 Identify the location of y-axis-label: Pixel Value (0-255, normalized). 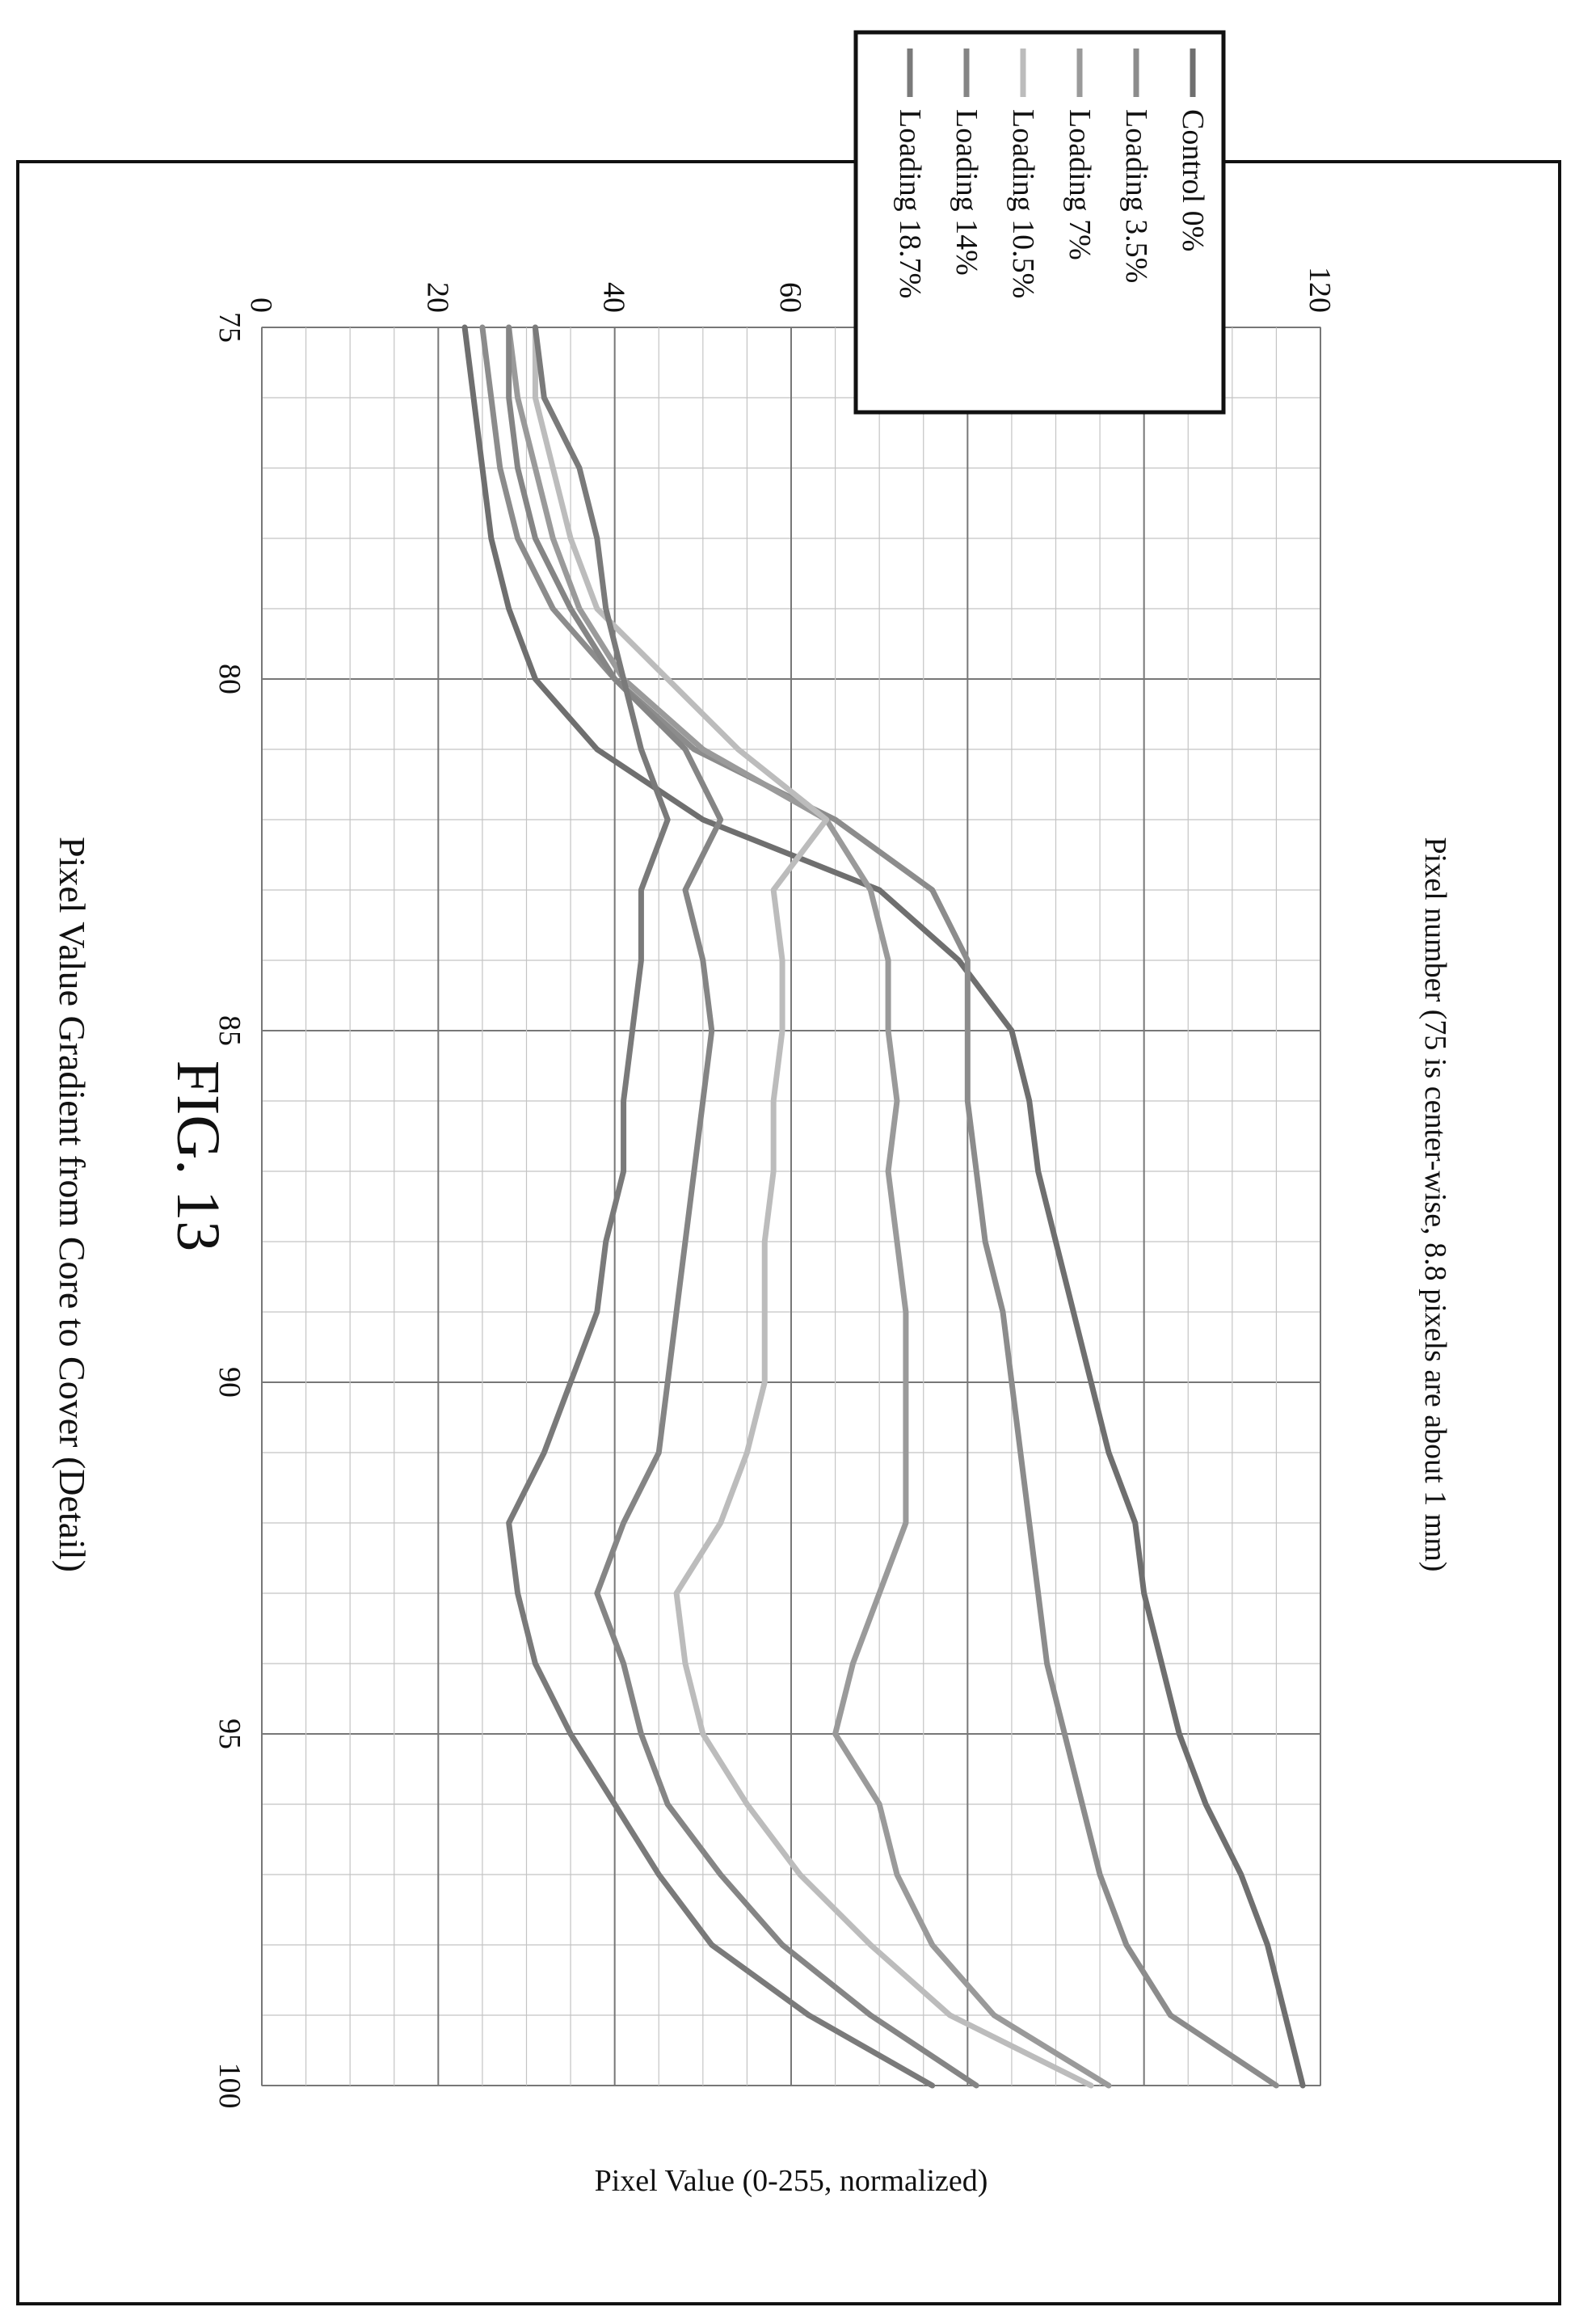
(791, 2181).